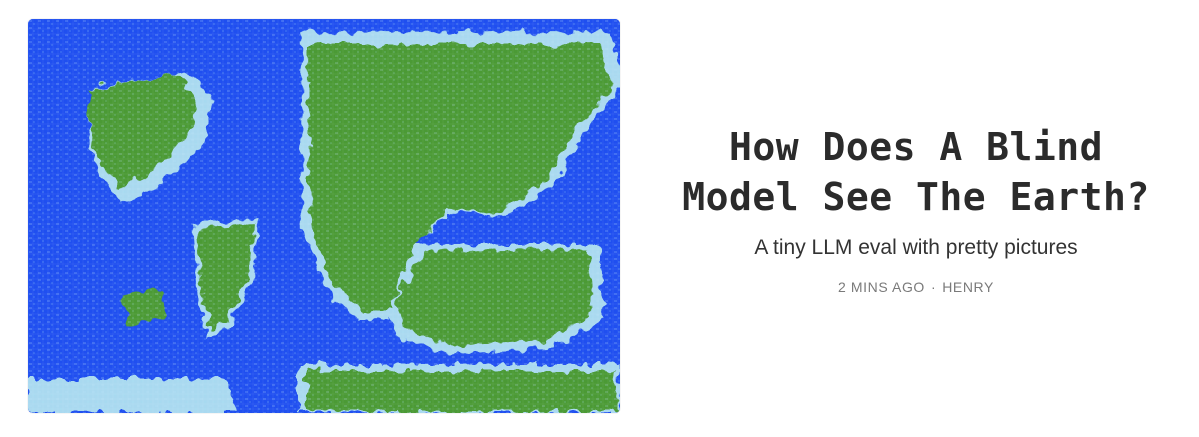 This screenshot has width=1199, height=437. What do you see at coordinates (916, 197) in the screenshot?
I see `post-title-line-2: Model See The Earth?` at bounding box center [916, 197].